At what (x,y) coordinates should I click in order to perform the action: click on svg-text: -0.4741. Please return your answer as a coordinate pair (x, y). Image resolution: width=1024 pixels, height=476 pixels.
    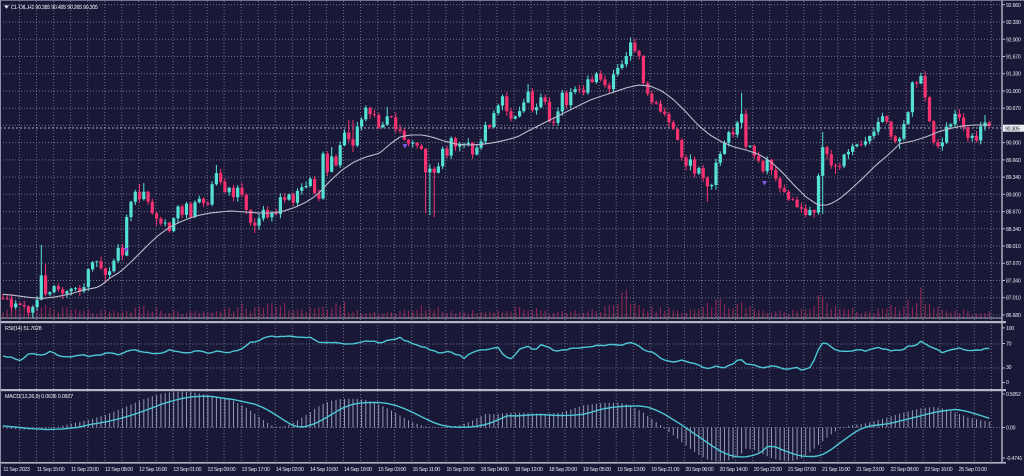
    Looking at the image, I should click on (1014, 459).